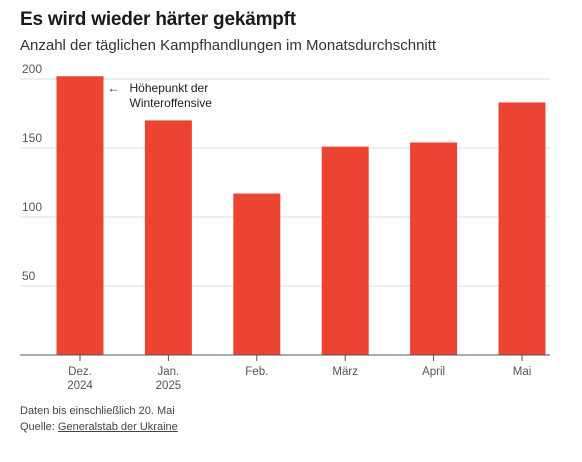  I want to click on x-tick-label: April, so click(433, 372).